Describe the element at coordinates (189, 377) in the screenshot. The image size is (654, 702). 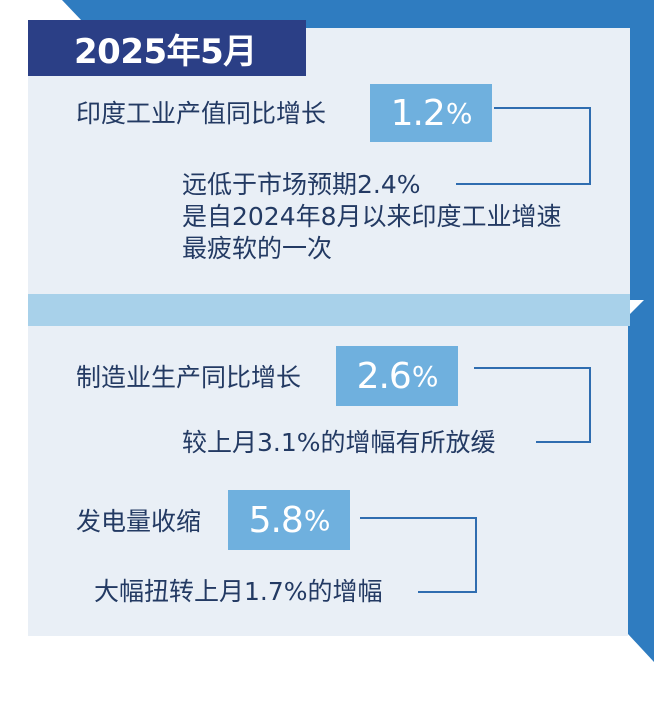
I see `manufacturing-label: 制造业生产同比增长` at that location.